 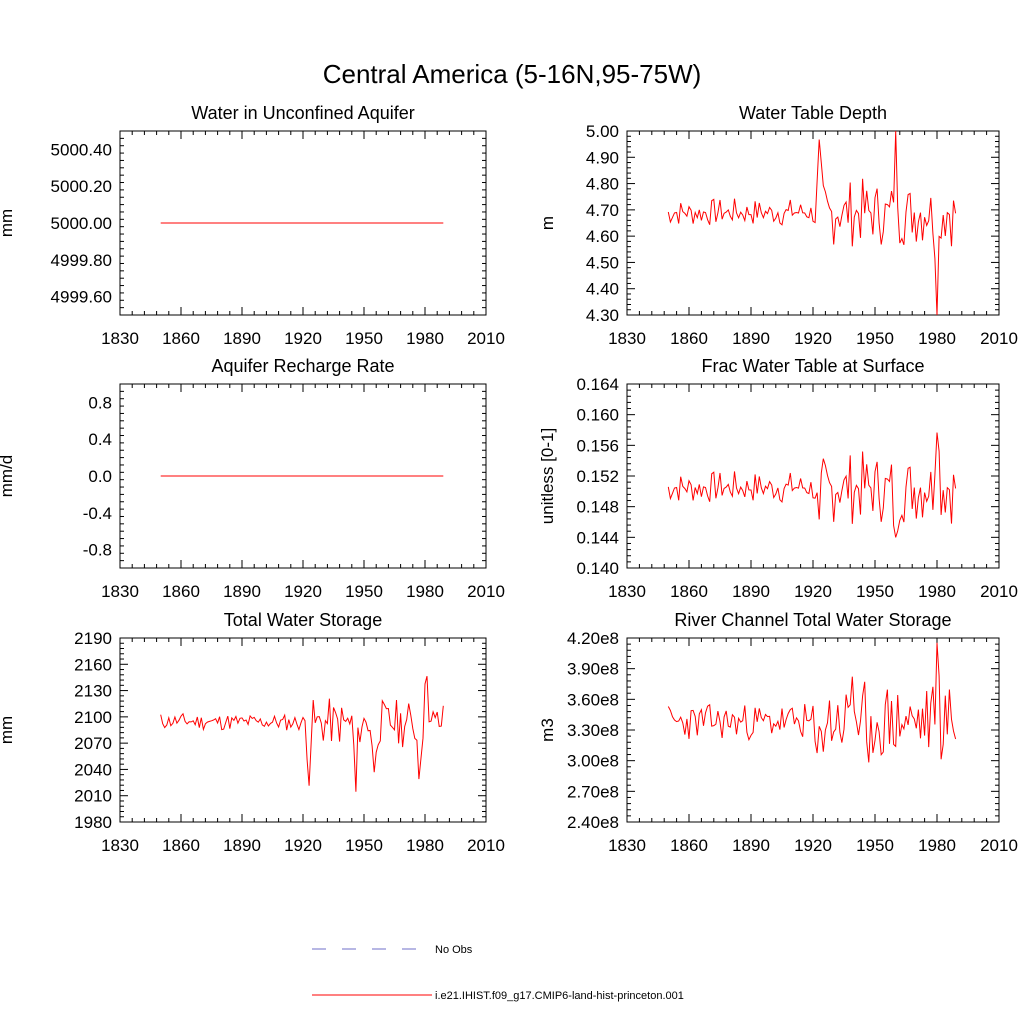 What do you see at coordinates (93, 743) in the screenshot?
I see `y-tick-label: 2070` at bounding box center [93, 743].